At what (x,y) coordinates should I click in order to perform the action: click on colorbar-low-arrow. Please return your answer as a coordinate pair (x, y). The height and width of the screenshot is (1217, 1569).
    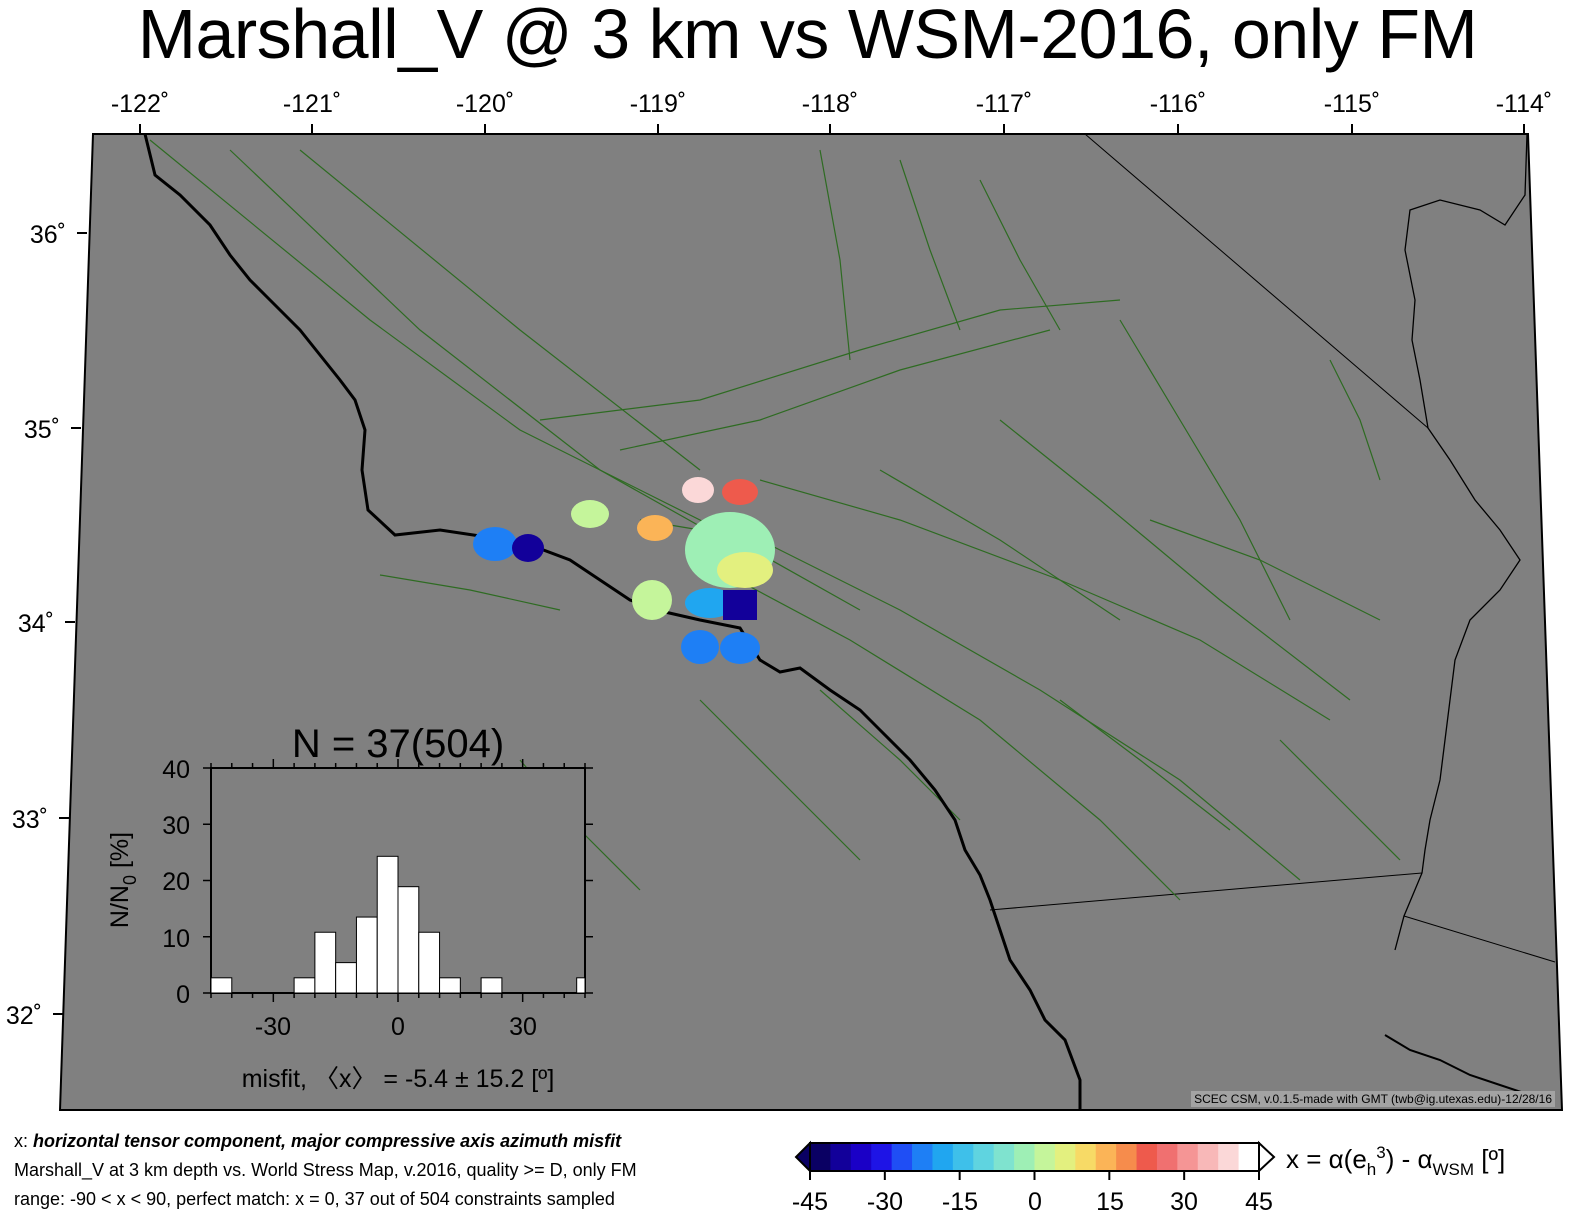
    Looking at the image, I should click on (802, 1157).